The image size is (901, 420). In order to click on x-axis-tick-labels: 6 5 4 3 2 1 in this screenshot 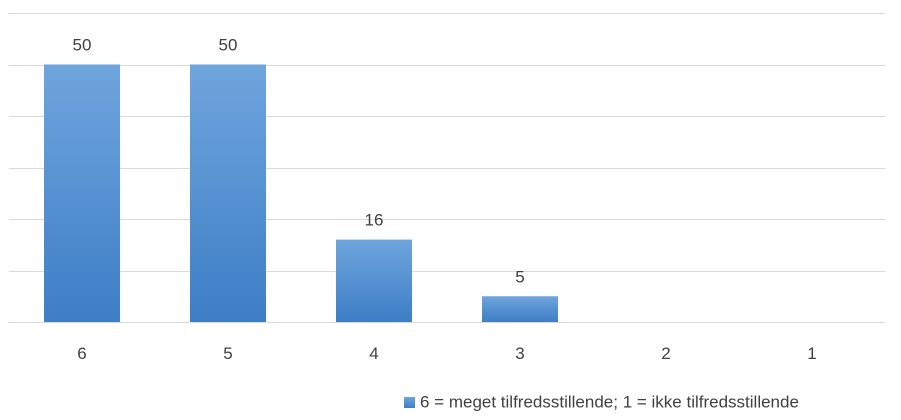, I will do `click(446, 353)`.